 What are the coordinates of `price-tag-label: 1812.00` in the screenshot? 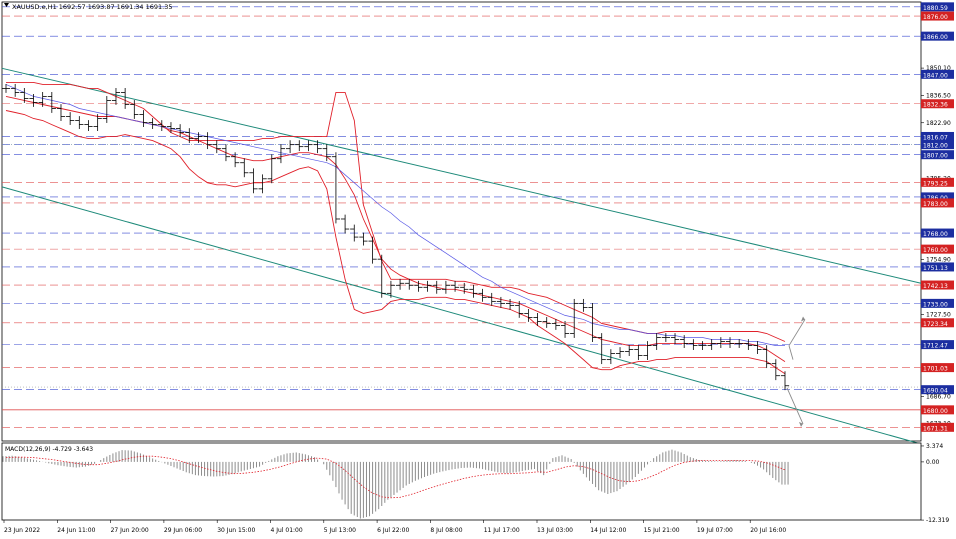 It's located at (935, 146).